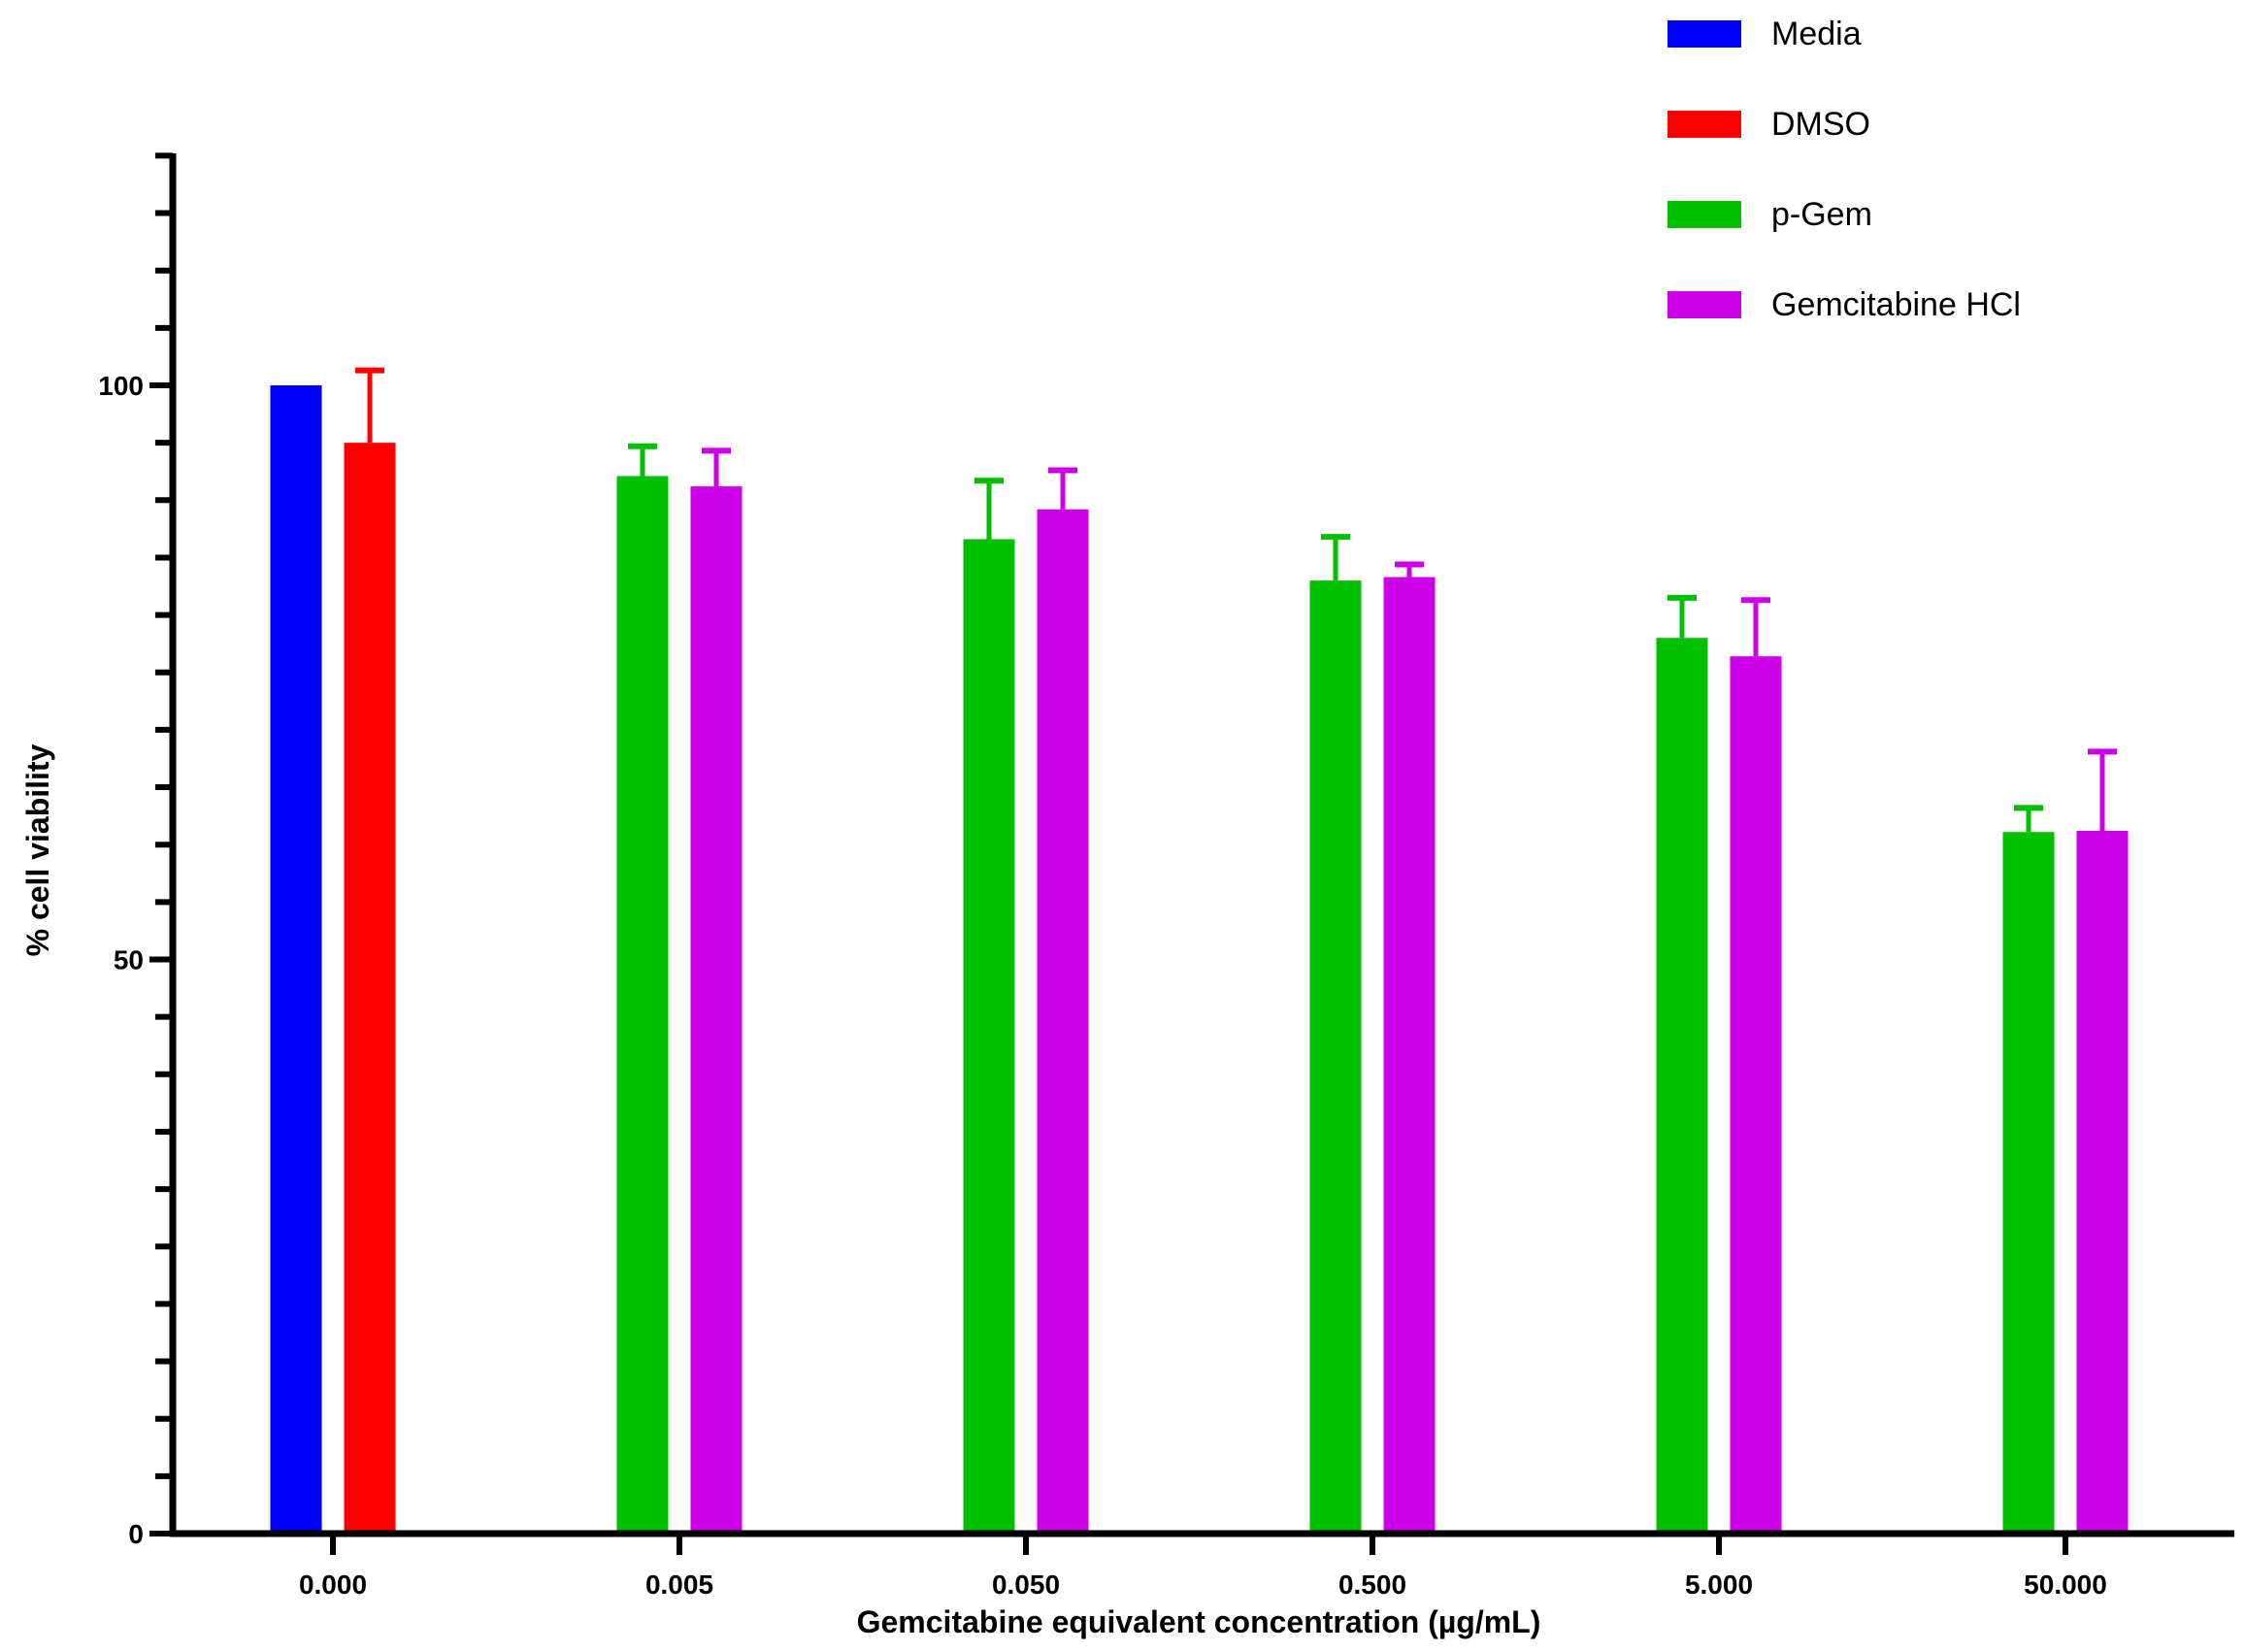 This screenshot has width=2245, height=1652. Describe the element at coordinates (1896, 304) in the screenshot. I see `legend-label: Gemcitabine HCl` at that location.